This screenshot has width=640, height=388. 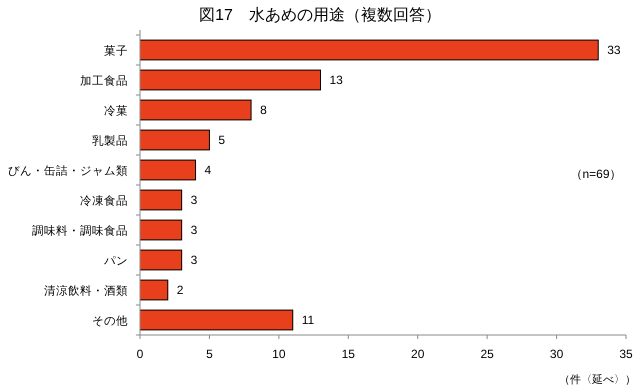 I want to click on data-label: 5, so click(x=222, y=140).